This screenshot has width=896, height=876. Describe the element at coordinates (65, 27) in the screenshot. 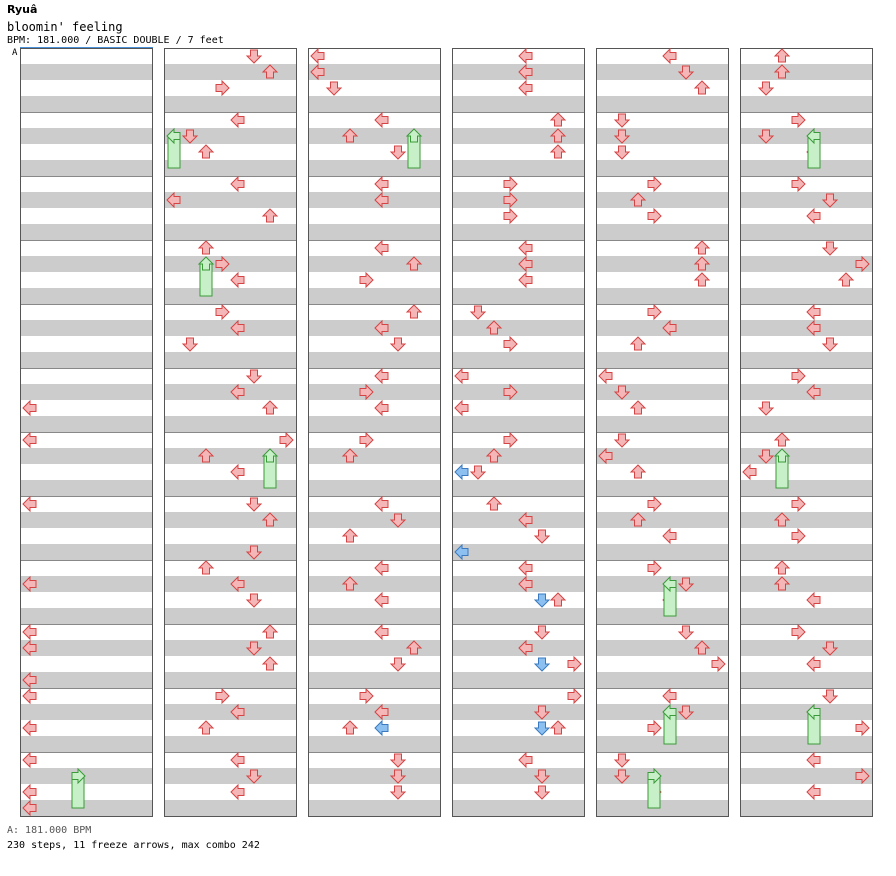

I see `song-title: bloomin' feeling` at that location.